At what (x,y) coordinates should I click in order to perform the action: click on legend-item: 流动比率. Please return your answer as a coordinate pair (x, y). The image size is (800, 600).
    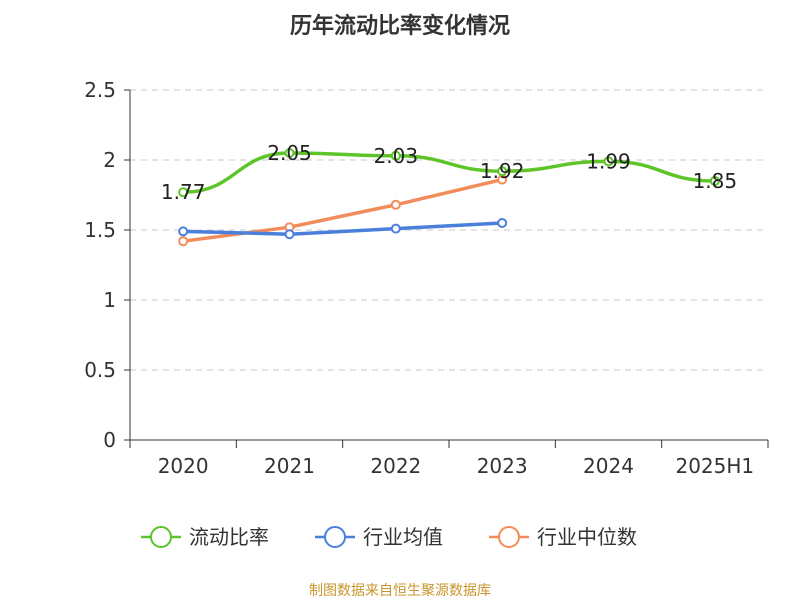
    Looking at the image, I should click on (205, 537).